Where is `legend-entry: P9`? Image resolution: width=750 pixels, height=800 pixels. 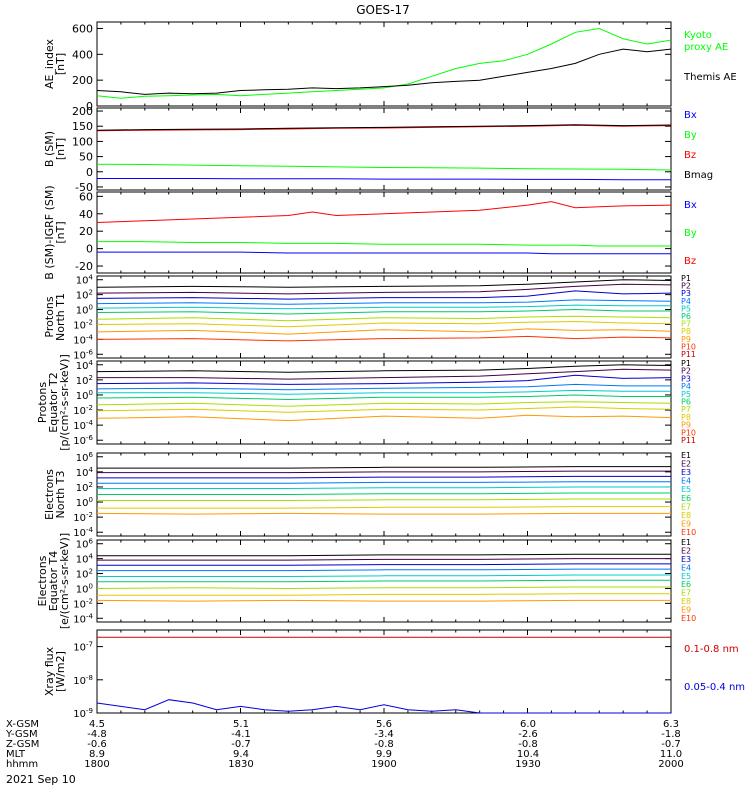 legend-entry: P9 is located at coordinates (686, 425).